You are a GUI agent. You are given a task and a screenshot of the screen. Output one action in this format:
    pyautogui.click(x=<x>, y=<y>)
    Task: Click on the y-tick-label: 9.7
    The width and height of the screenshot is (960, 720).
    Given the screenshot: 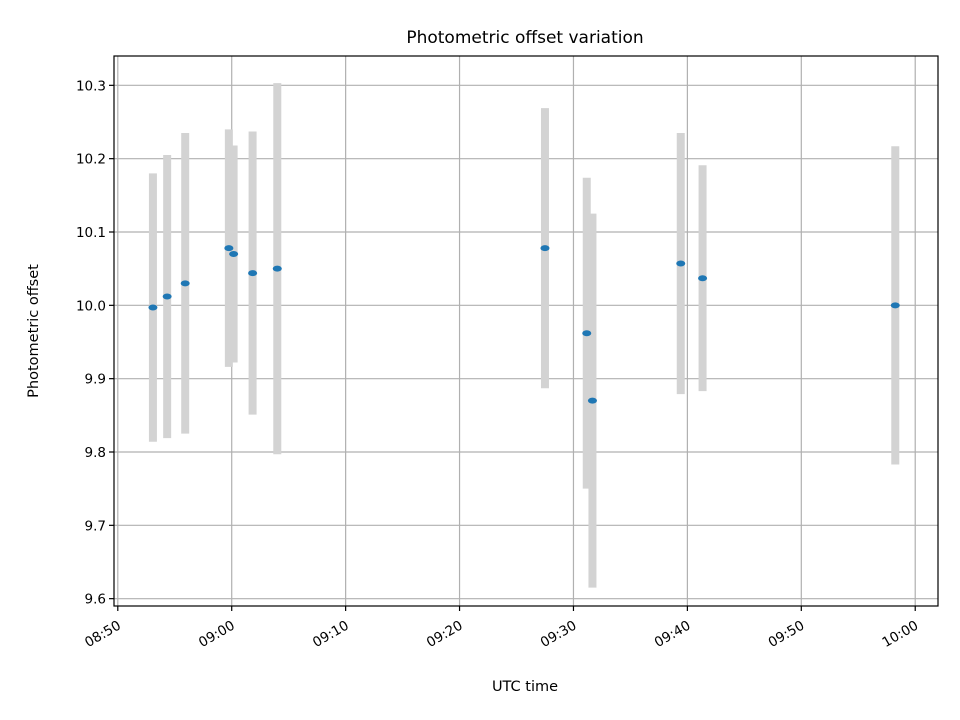 What is the action you would take?
    pyautogui.click(x=95, y=526)
    